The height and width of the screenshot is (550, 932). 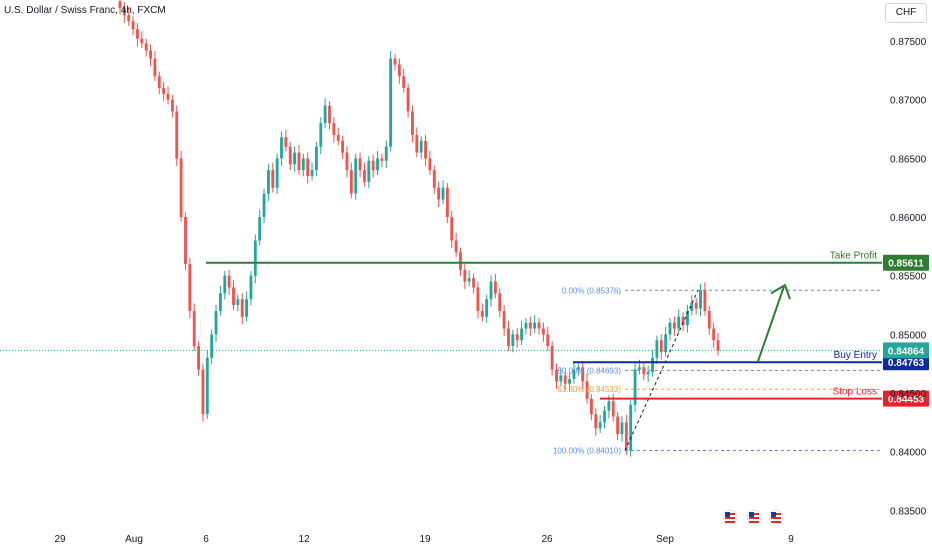 I want to click on price-tag-background, so click(x=906, y=350).